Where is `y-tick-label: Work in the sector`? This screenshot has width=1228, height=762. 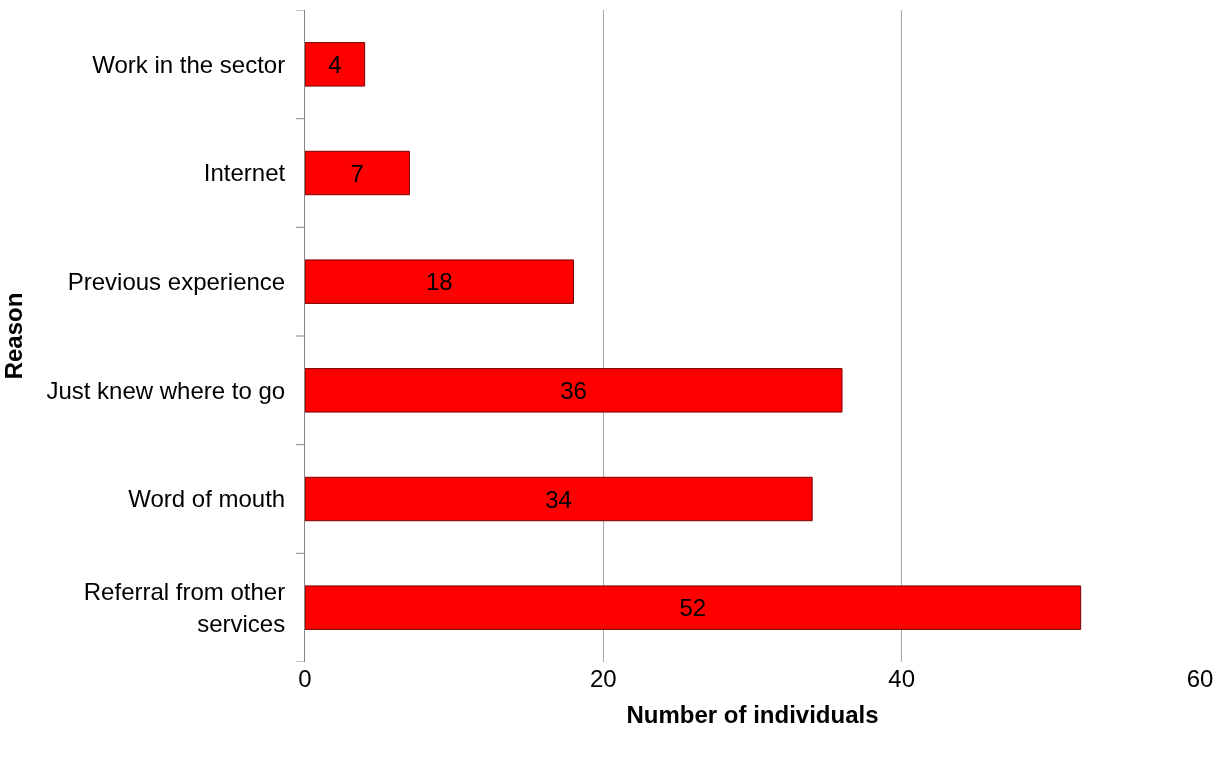
y-tick-label: Work in the sector is located at coordinates (189, 64).